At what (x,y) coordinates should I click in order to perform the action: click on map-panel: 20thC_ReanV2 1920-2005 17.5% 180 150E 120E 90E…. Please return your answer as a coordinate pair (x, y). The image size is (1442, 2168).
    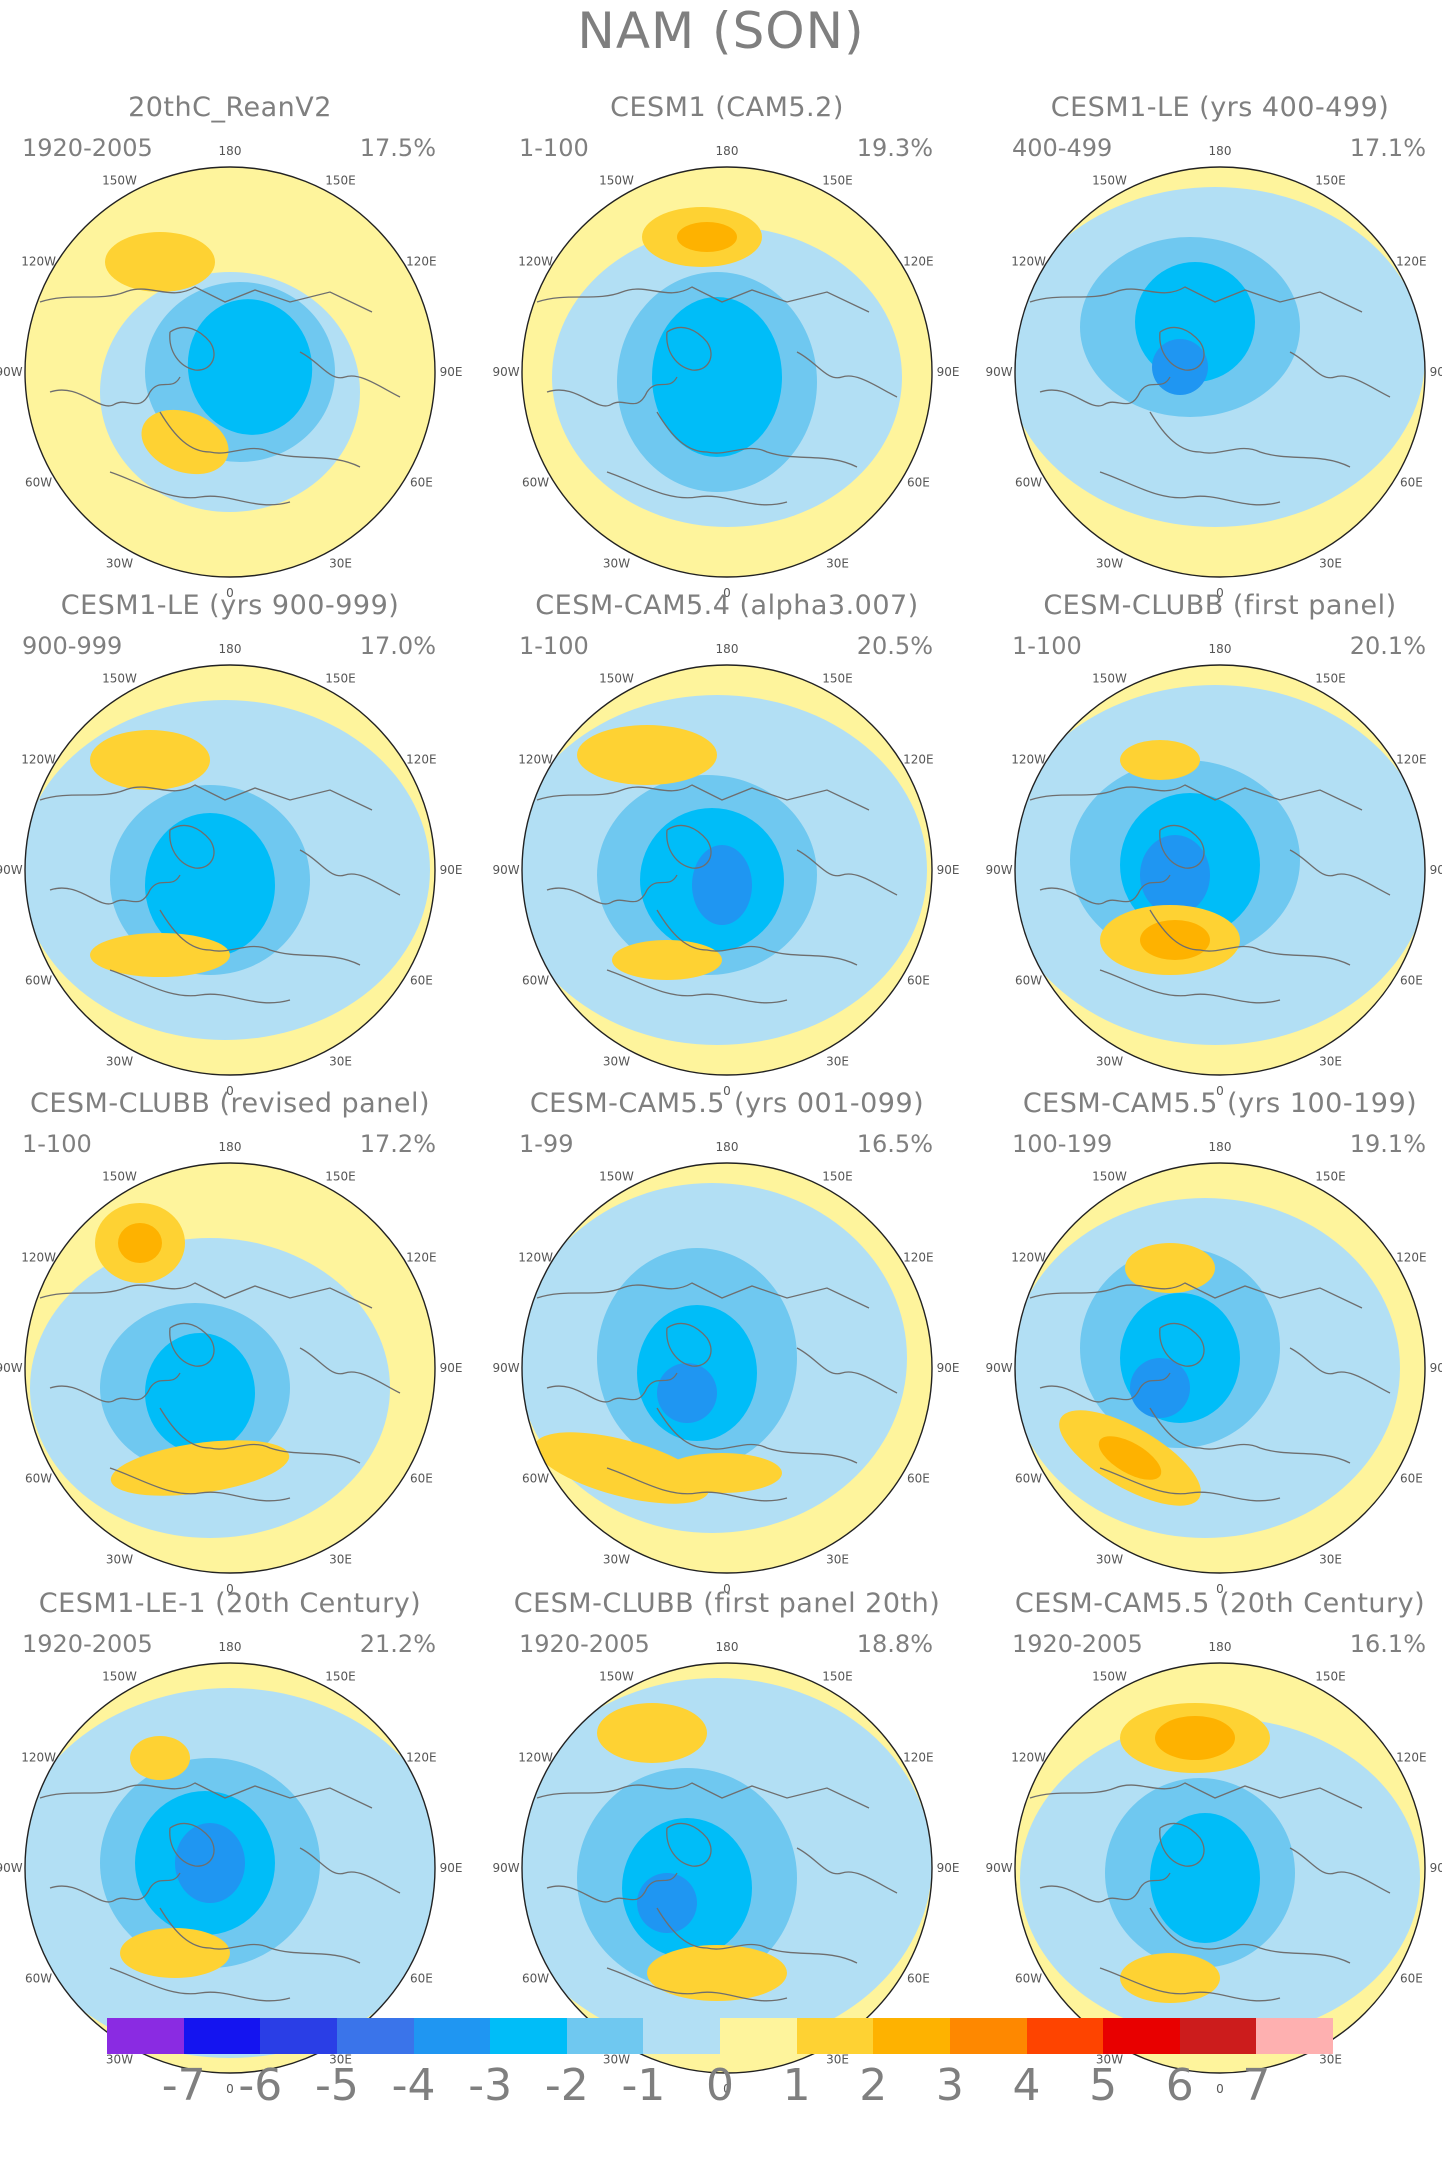
    Looking at the image, I should click on (231, 346).